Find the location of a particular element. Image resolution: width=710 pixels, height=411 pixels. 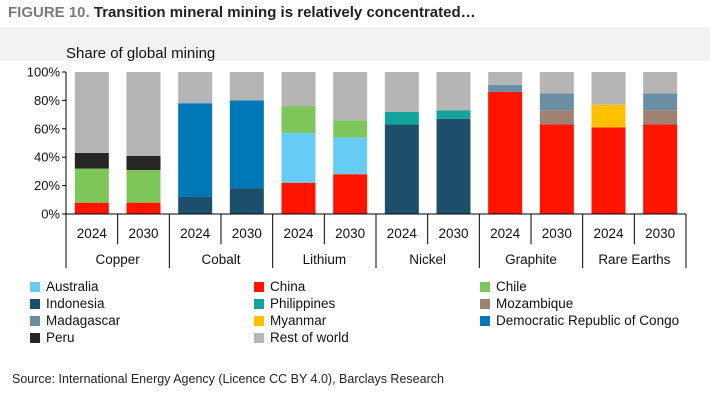

y-tick-label: 40% is located at coordinates (47, 157).